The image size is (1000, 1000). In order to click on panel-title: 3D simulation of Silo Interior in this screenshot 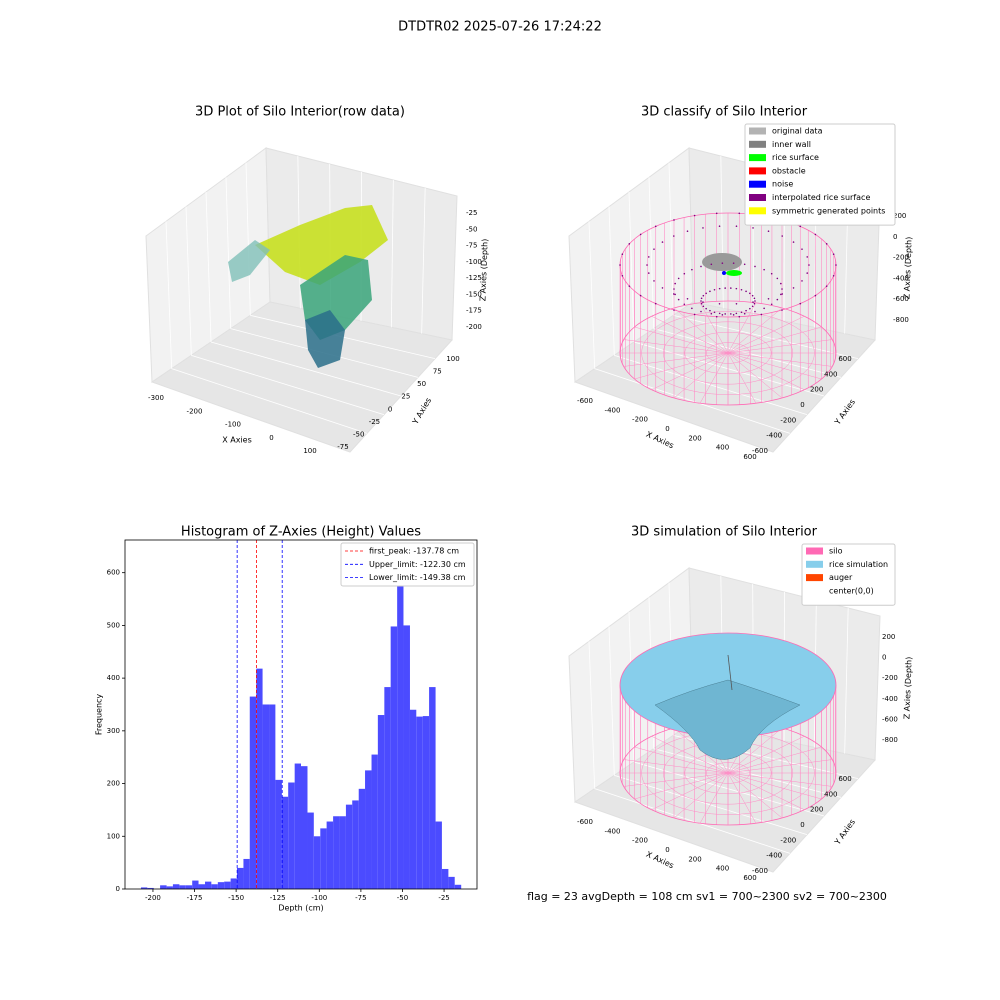, I will do `click(724, 532)`.